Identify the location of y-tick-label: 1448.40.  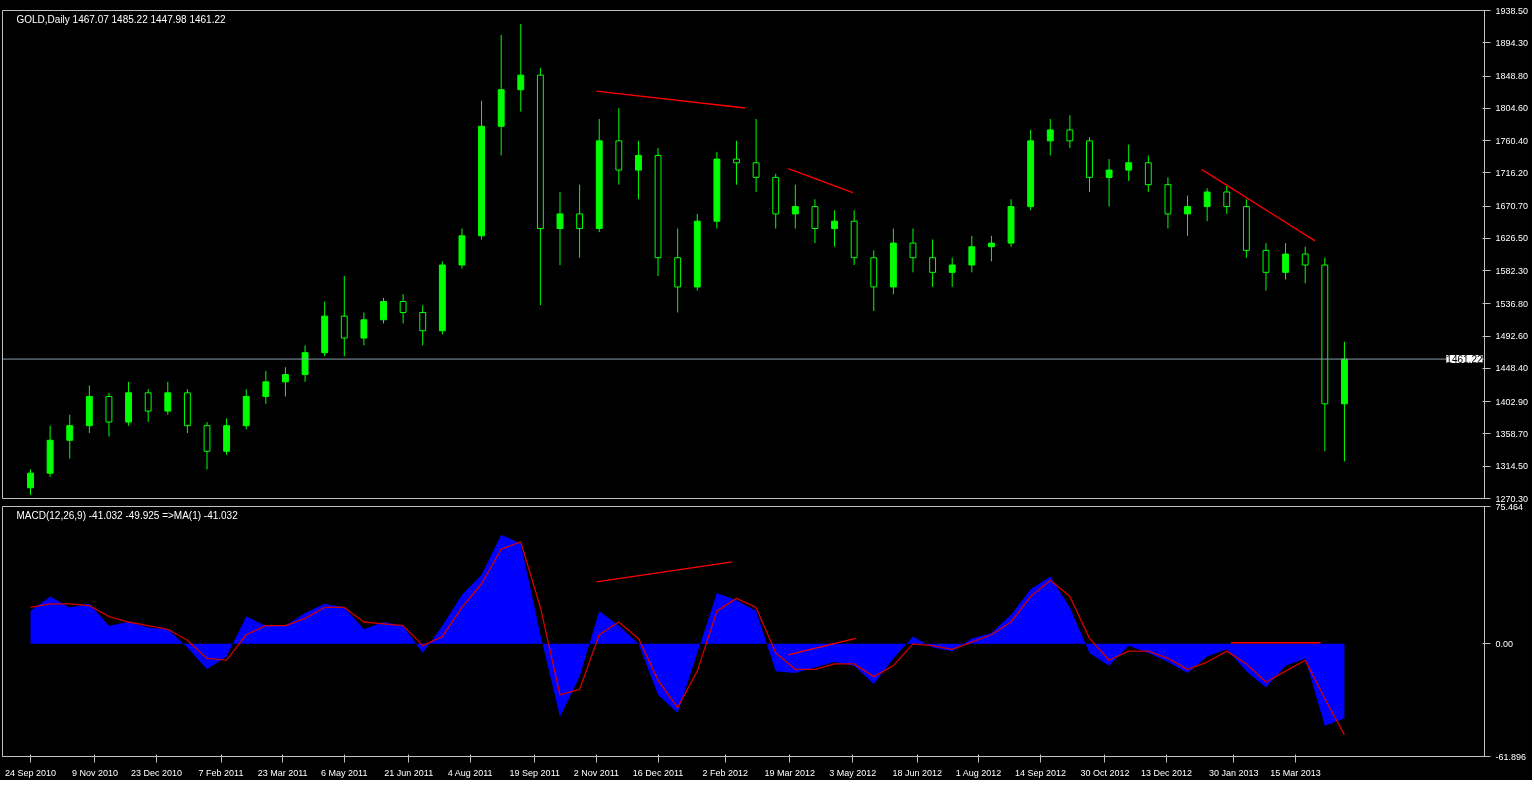
(1512, 368).